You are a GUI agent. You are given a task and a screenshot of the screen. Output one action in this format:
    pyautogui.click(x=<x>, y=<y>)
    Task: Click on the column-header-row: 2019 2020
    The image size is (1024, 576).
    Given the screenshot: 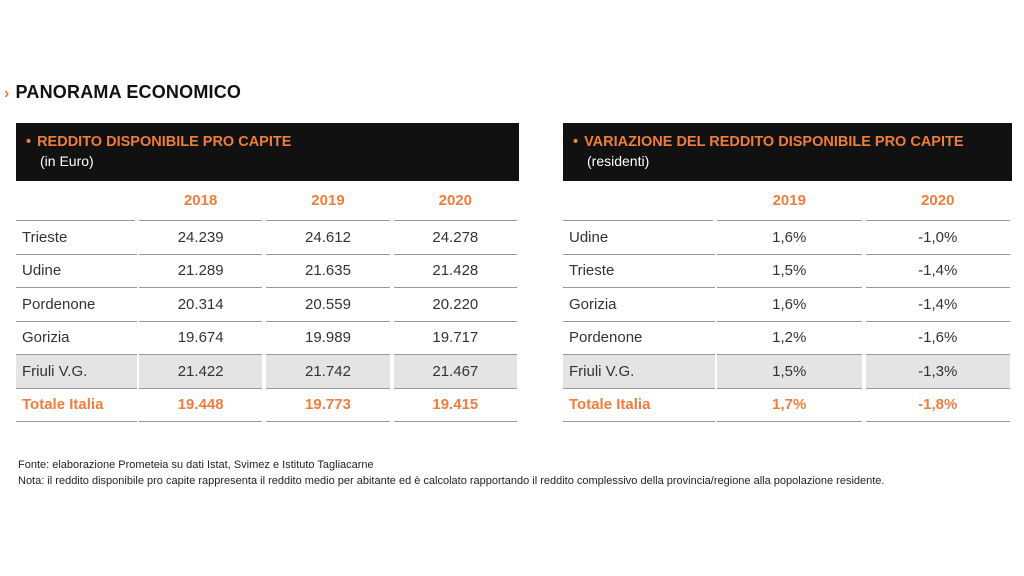 What is the action you would take?
    pyautogui.click(x=787, y=201)
    